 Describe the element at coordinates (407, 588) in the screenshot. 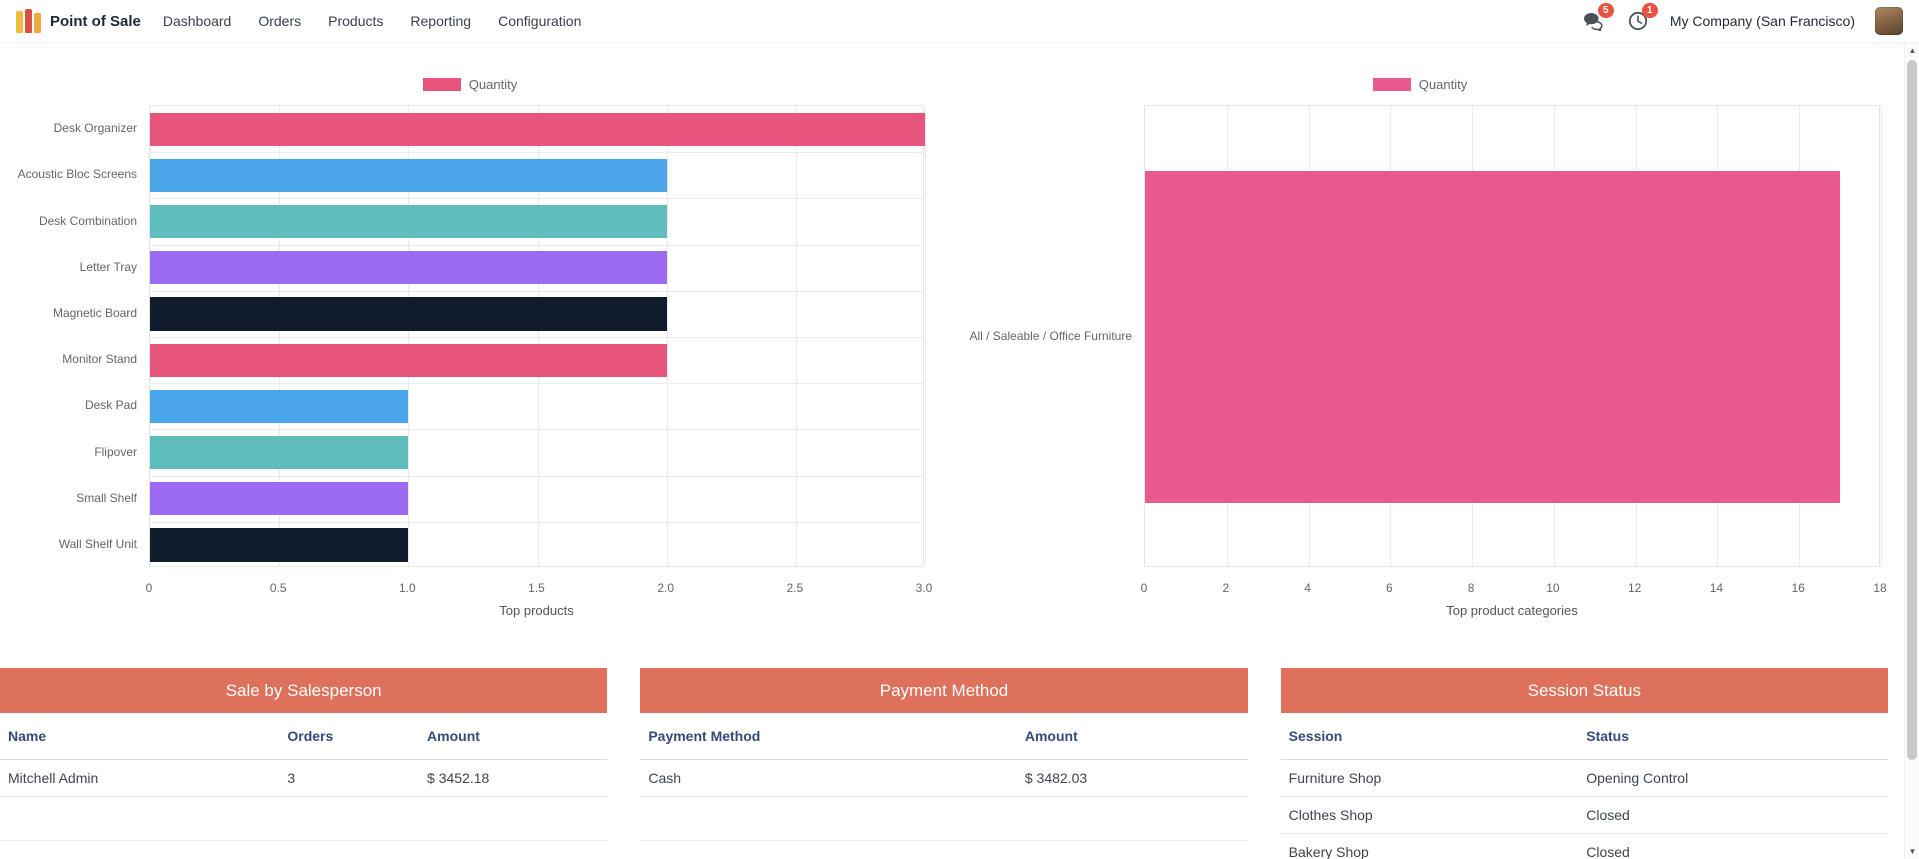

I see `x-tick-label: 1.0` at that location.